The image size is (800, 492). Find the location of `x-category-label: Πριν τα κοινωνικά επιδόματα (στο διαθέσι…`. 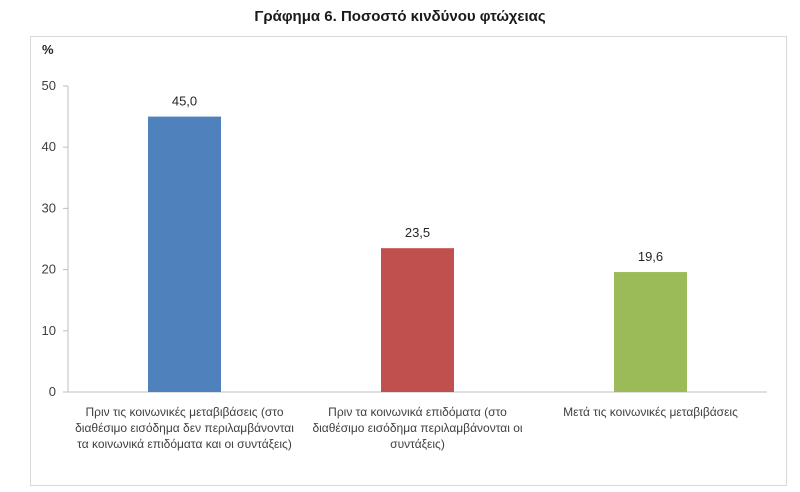

x-category-label: Πριν τα κοινωνικά επιδόματα (στο διαθέσι… is located at coordinates (417, 428).